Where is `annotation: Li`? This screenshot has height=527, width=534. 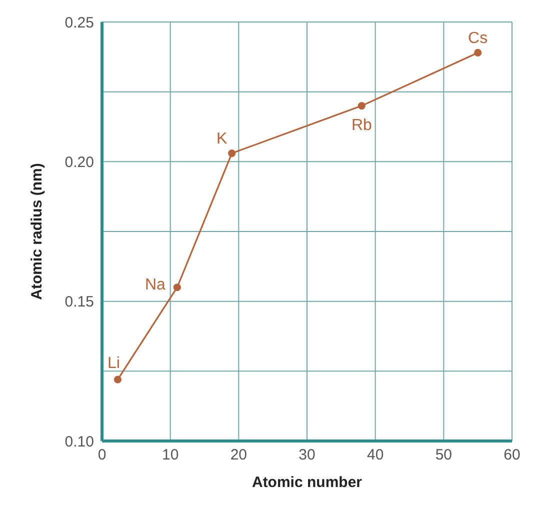 annotation: Li is located at coordinates (113, 363).